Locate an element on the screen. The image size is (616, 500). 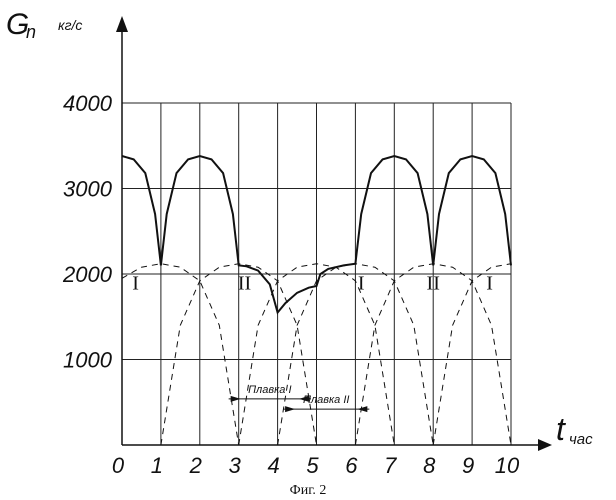
x-axis-arrow is located at coordinates (545, 445).